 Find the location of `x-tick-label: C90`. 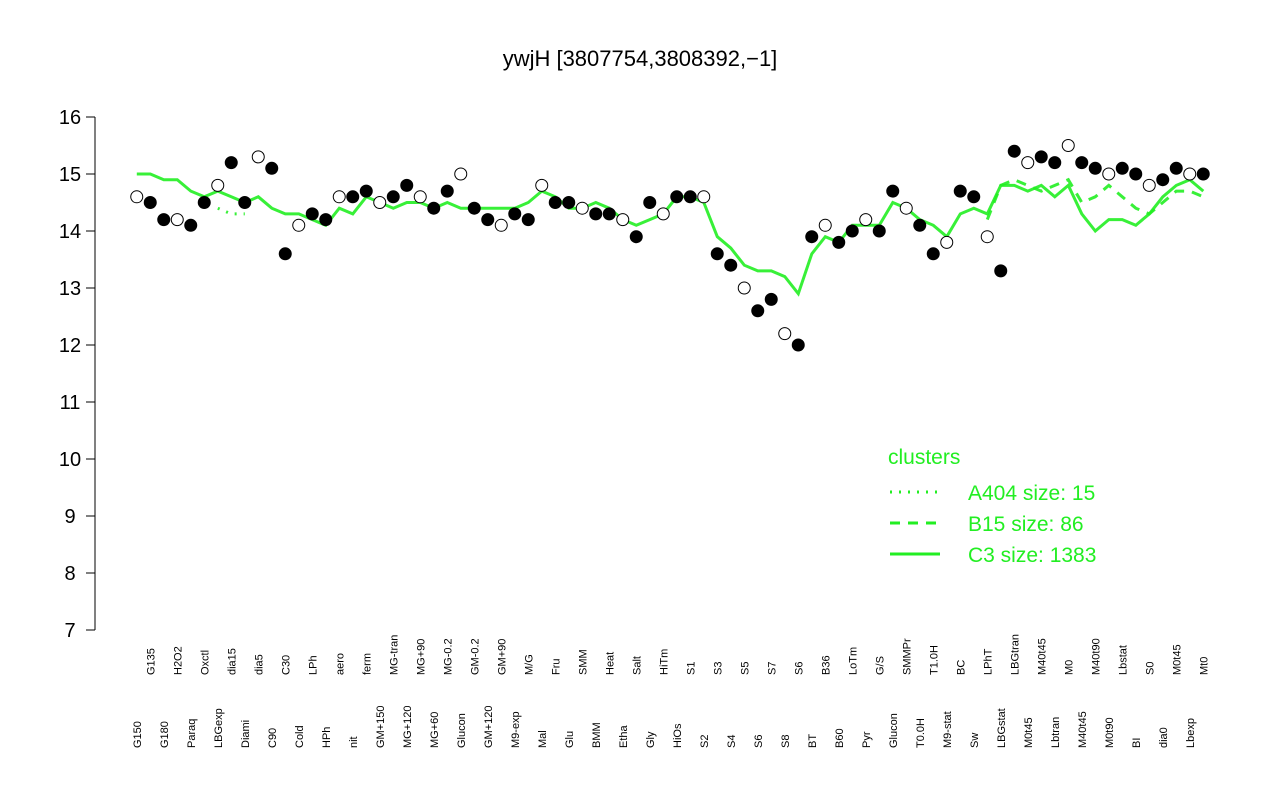

x-tick-label: C90 is located at coordinates (273, 738).